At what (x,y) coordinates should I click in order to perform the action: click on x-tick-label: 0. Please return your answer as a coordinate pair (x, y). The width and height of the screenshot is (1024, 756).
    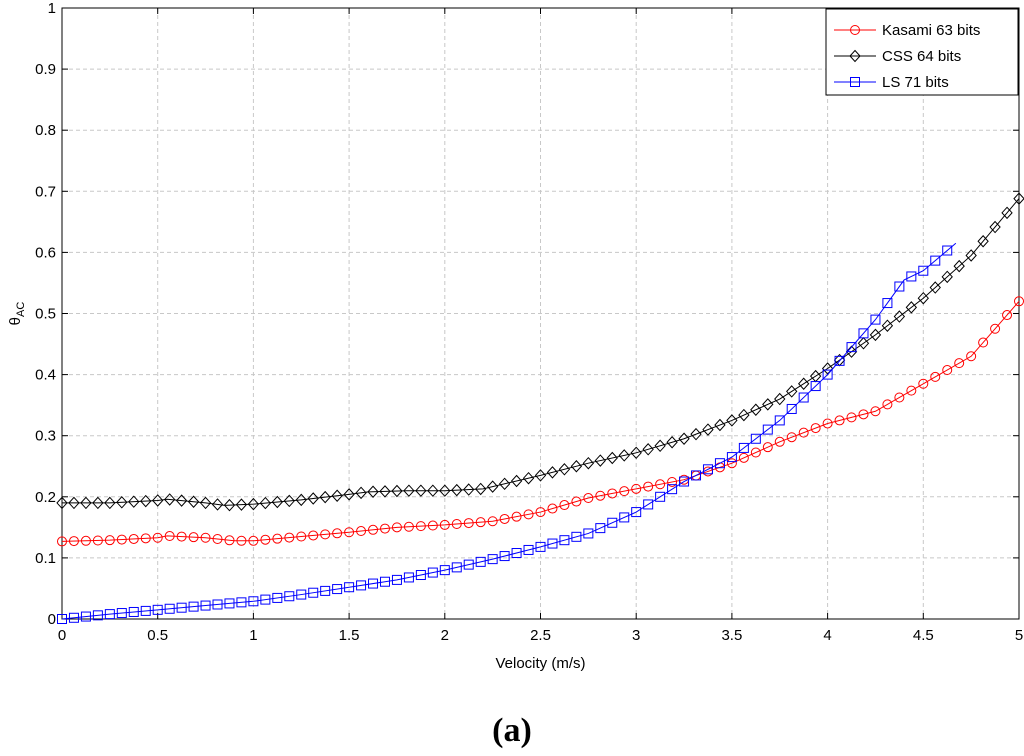
    Looking at the image, I should click on (62, 635).